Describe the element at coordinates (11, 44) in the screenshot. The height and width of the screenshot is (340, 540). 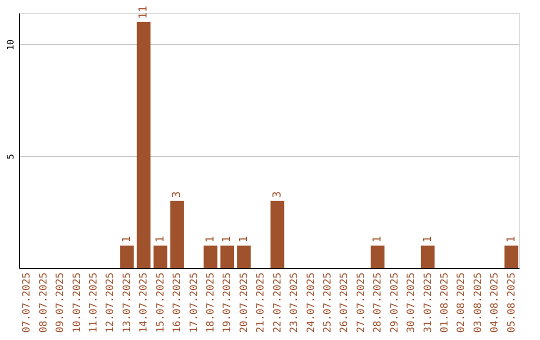
I see `y-tick-label: 10` at that location.